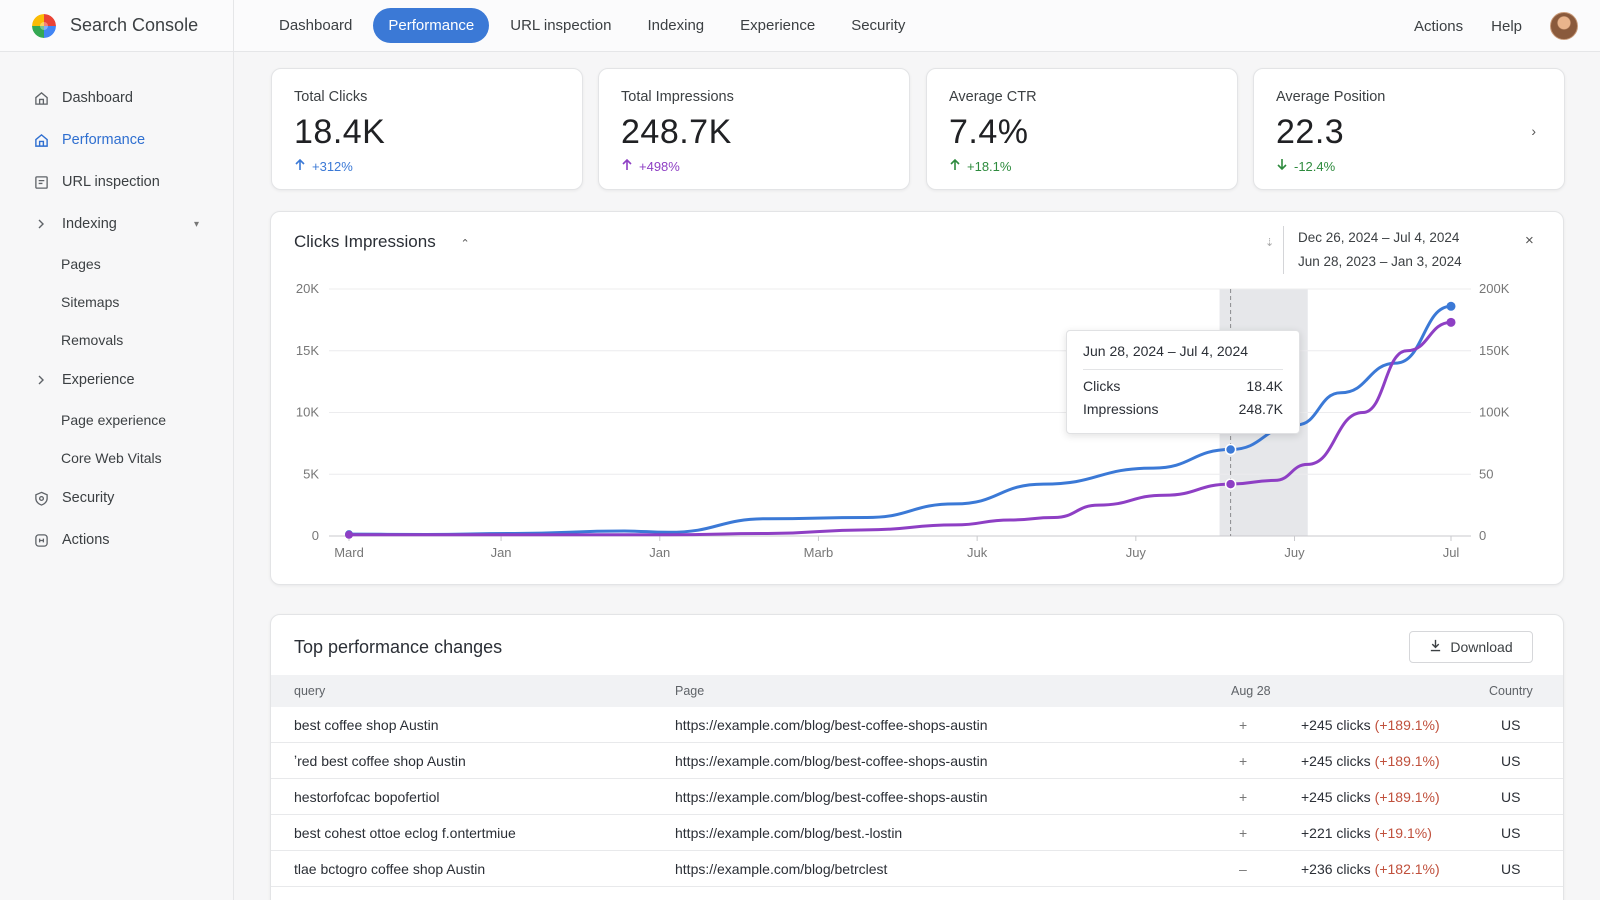 Image resolution: width=1600 pixels, height=900 pixels. What do you see at coordinates (117, 26) in the screenshot?
I see `brand: Search Console` at bounding box center [117, 26].